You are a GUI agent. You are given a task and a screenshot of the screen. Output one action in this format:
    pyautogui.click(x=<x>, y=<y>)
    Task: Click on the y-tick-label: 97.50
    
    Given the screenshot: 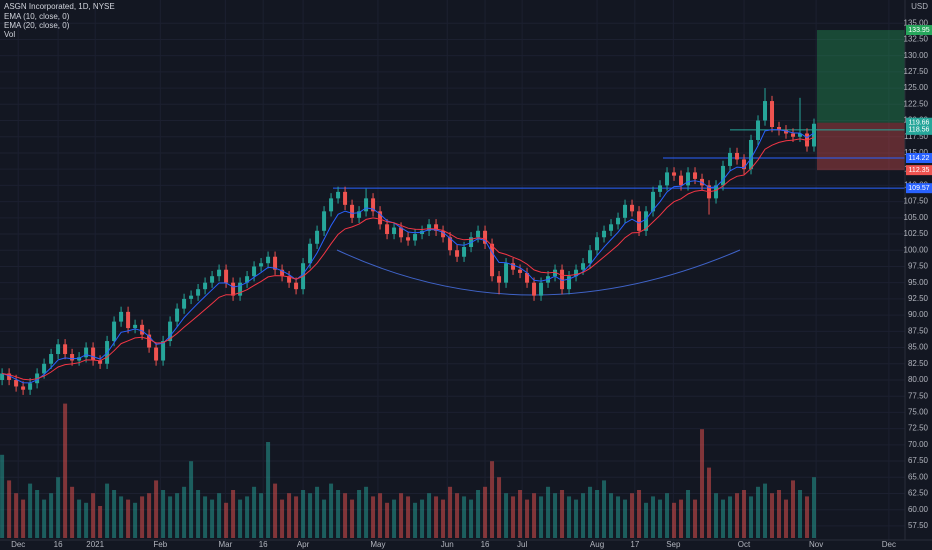 What is the action you would take?
    pyautogui.click(x=918, y=266)
    